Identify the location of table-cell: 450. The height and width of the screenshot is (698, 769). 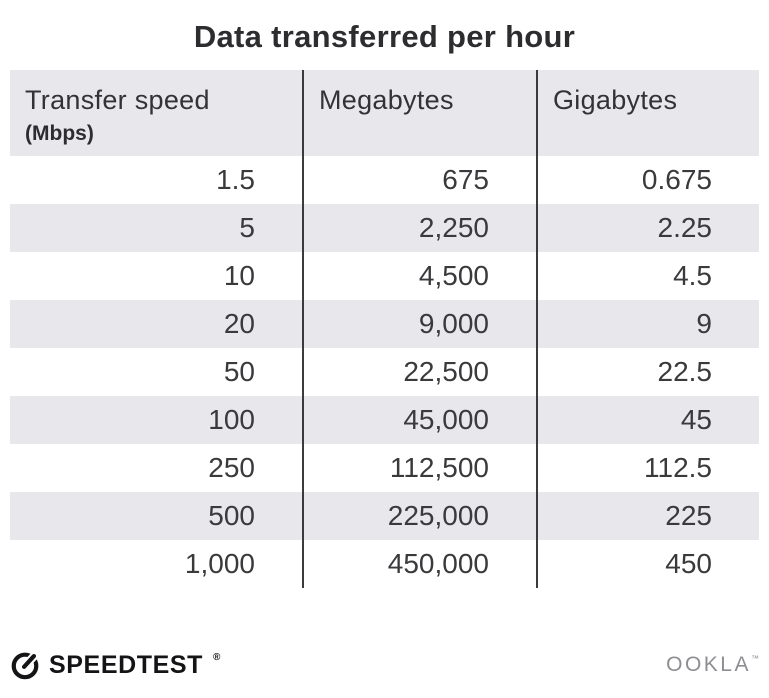
(647, 564).